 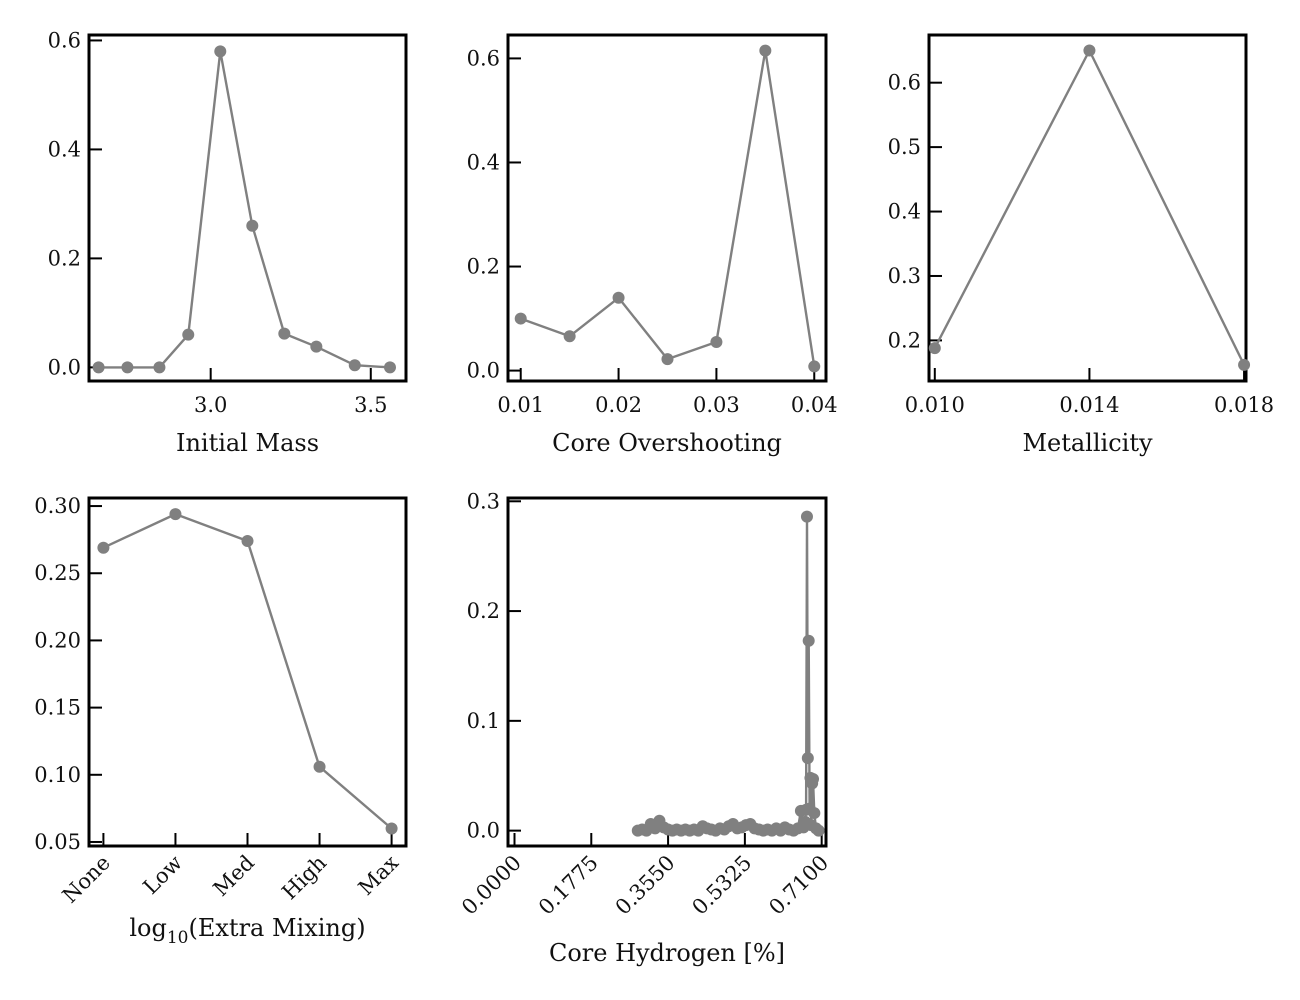 I want to click on x-tick-label: 0.01, so click(x=520, y=405).